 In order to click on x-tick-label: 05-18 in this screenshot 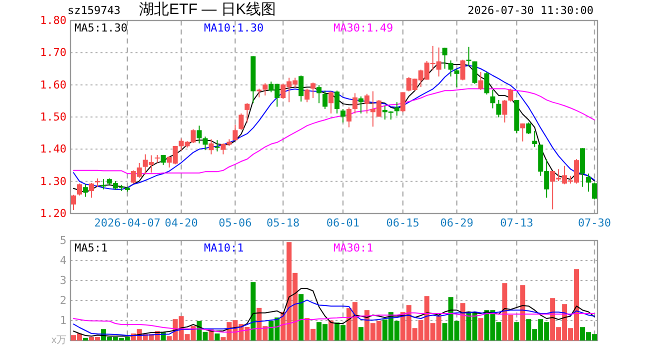, I will do `click(283, 223)`.